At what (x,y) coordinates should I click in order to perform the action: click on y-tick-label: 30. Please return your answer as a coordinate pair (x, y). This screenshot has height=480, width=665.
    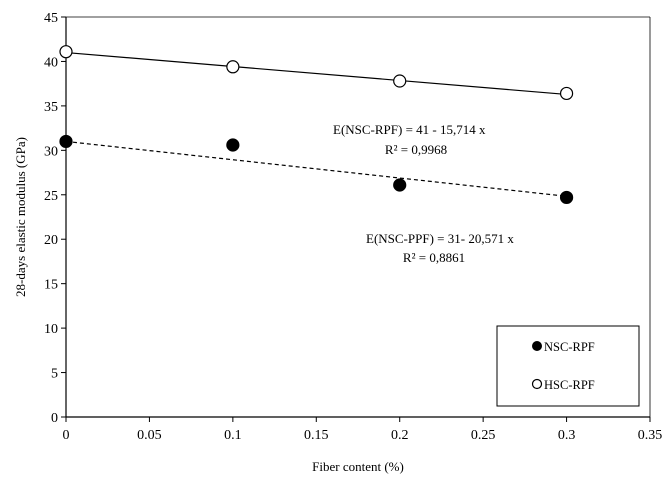
    Looking at the image, I should click on (51, 151).